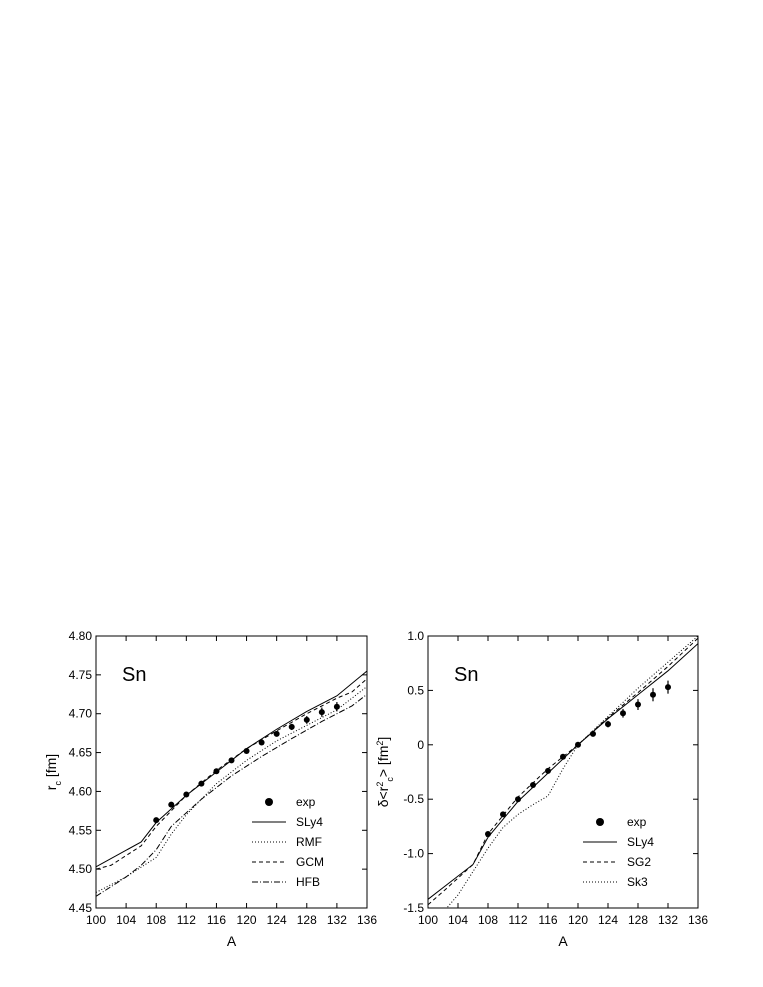 The image size is (763, 987). Describe the element at coordinates (413, 908) in the screenshot. I see `y-tick-label: -1.5` at that location.